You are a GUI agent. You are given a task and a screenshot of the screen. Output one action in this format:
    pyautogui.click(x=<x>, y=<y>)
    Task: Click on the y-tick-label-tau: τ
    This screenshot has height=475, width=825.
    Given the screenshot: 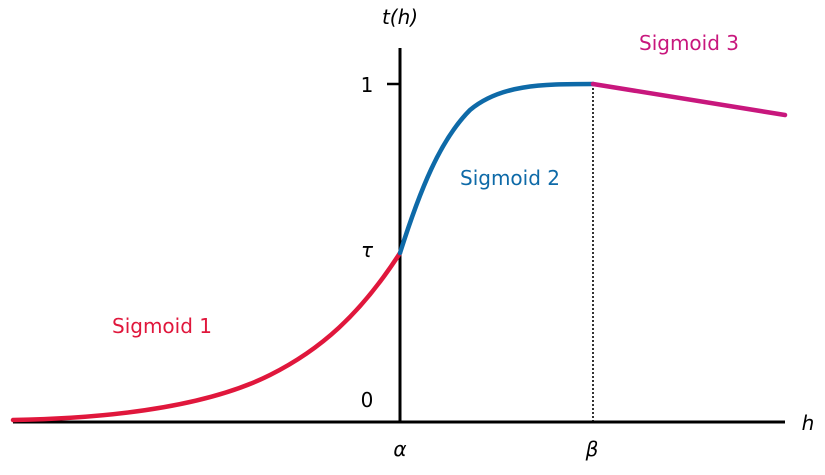 What is the action you would take?
    pyautogui.click(x=367, y=250)
    